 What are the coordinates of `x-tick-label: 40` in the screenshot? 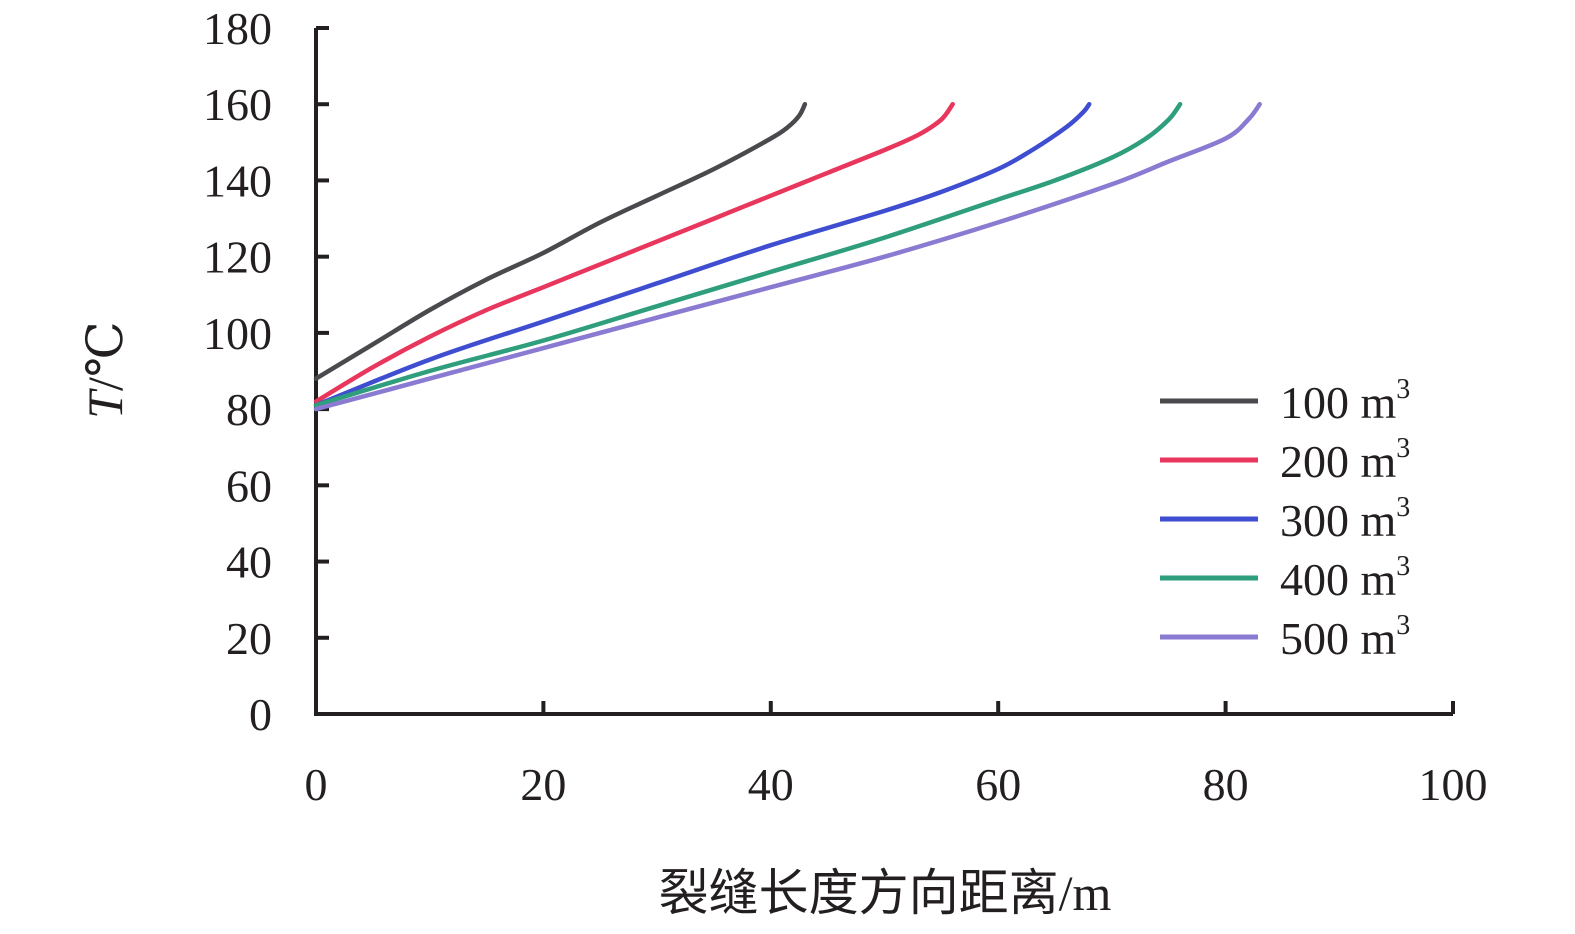 It's located at (771, 784).